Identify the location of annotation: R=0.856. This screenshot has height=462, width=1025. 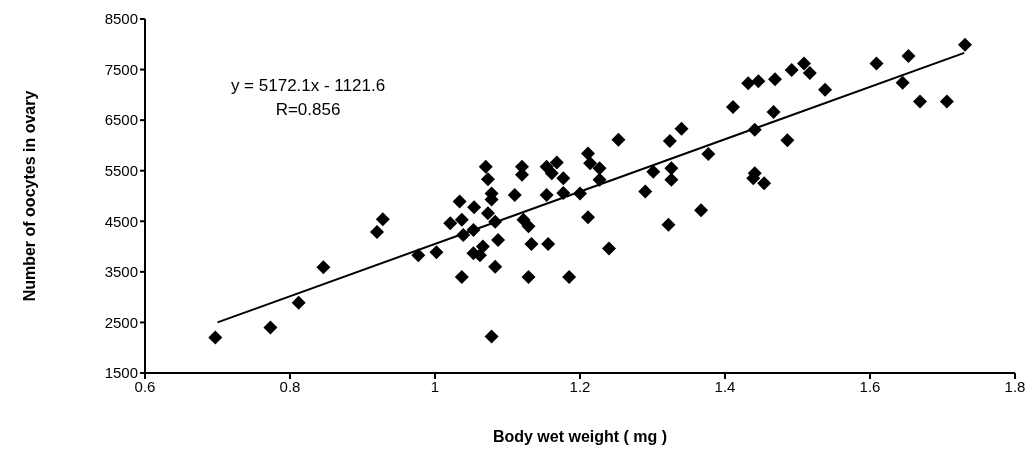
(308, 110).